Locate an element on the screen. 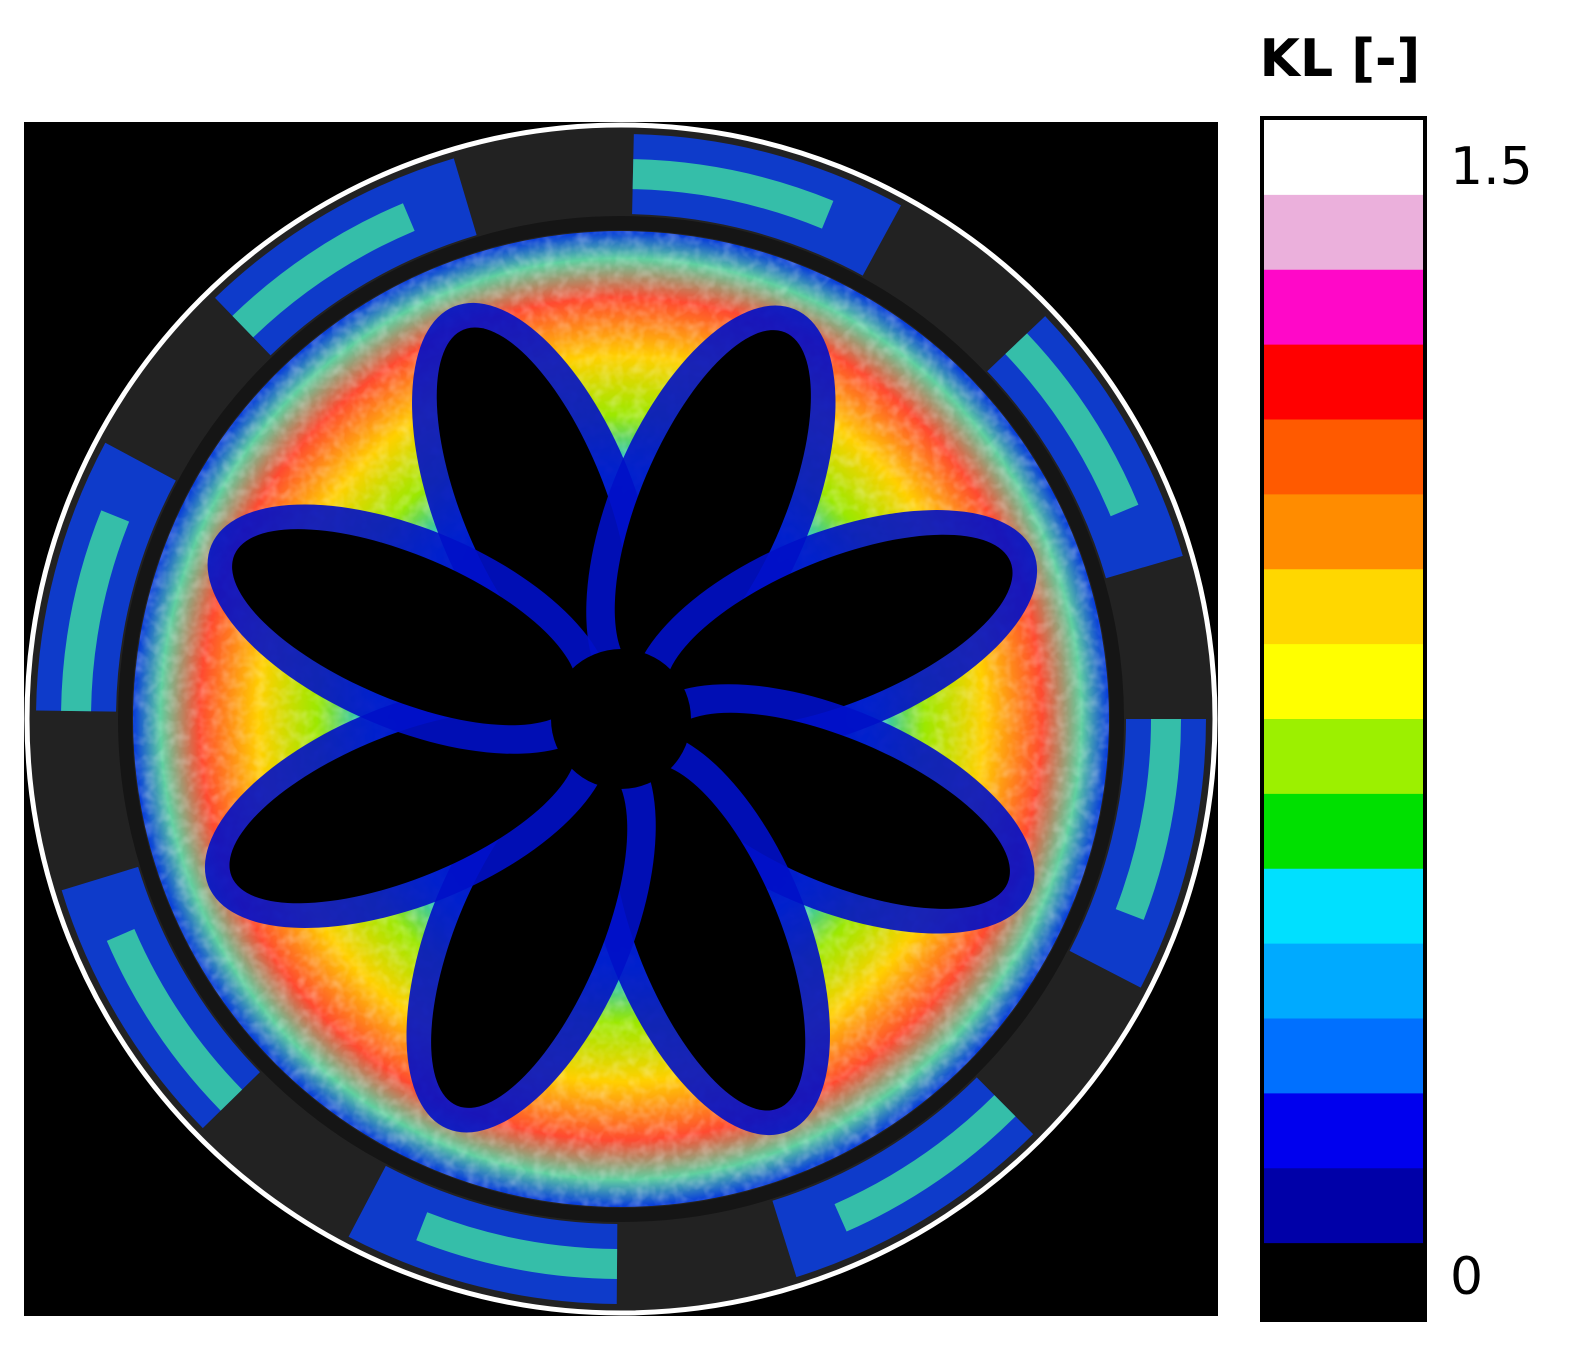 The width and height of the screenshot is (1590, 1371). colorbar-frame is located at coordinates (1343, 719).